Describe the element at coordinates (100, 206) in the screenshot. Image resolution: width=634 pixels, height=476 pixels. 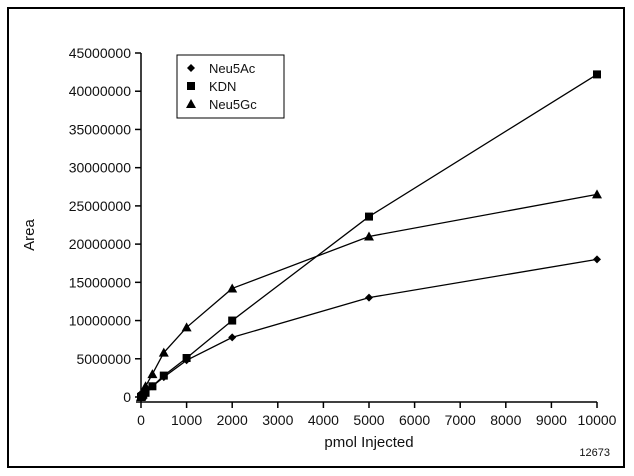
I see `y-tick-label: 25000000` at that location.